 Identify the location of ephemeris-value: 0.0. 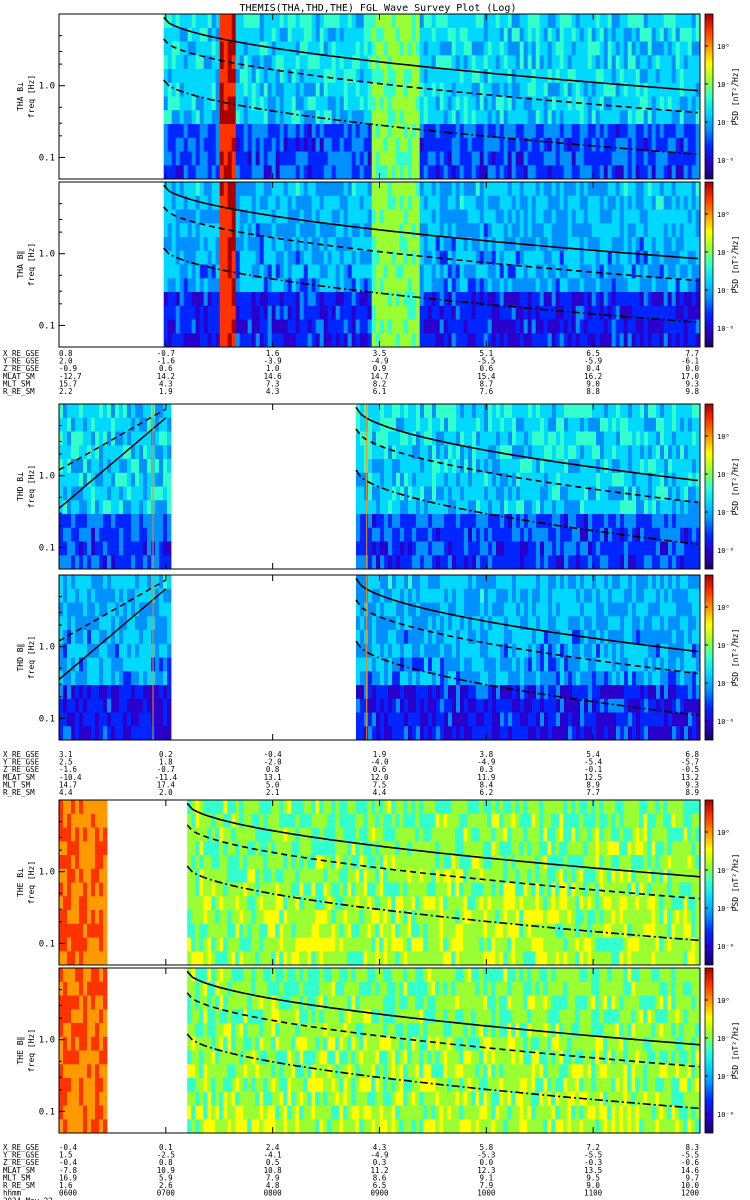
(487, 1162).